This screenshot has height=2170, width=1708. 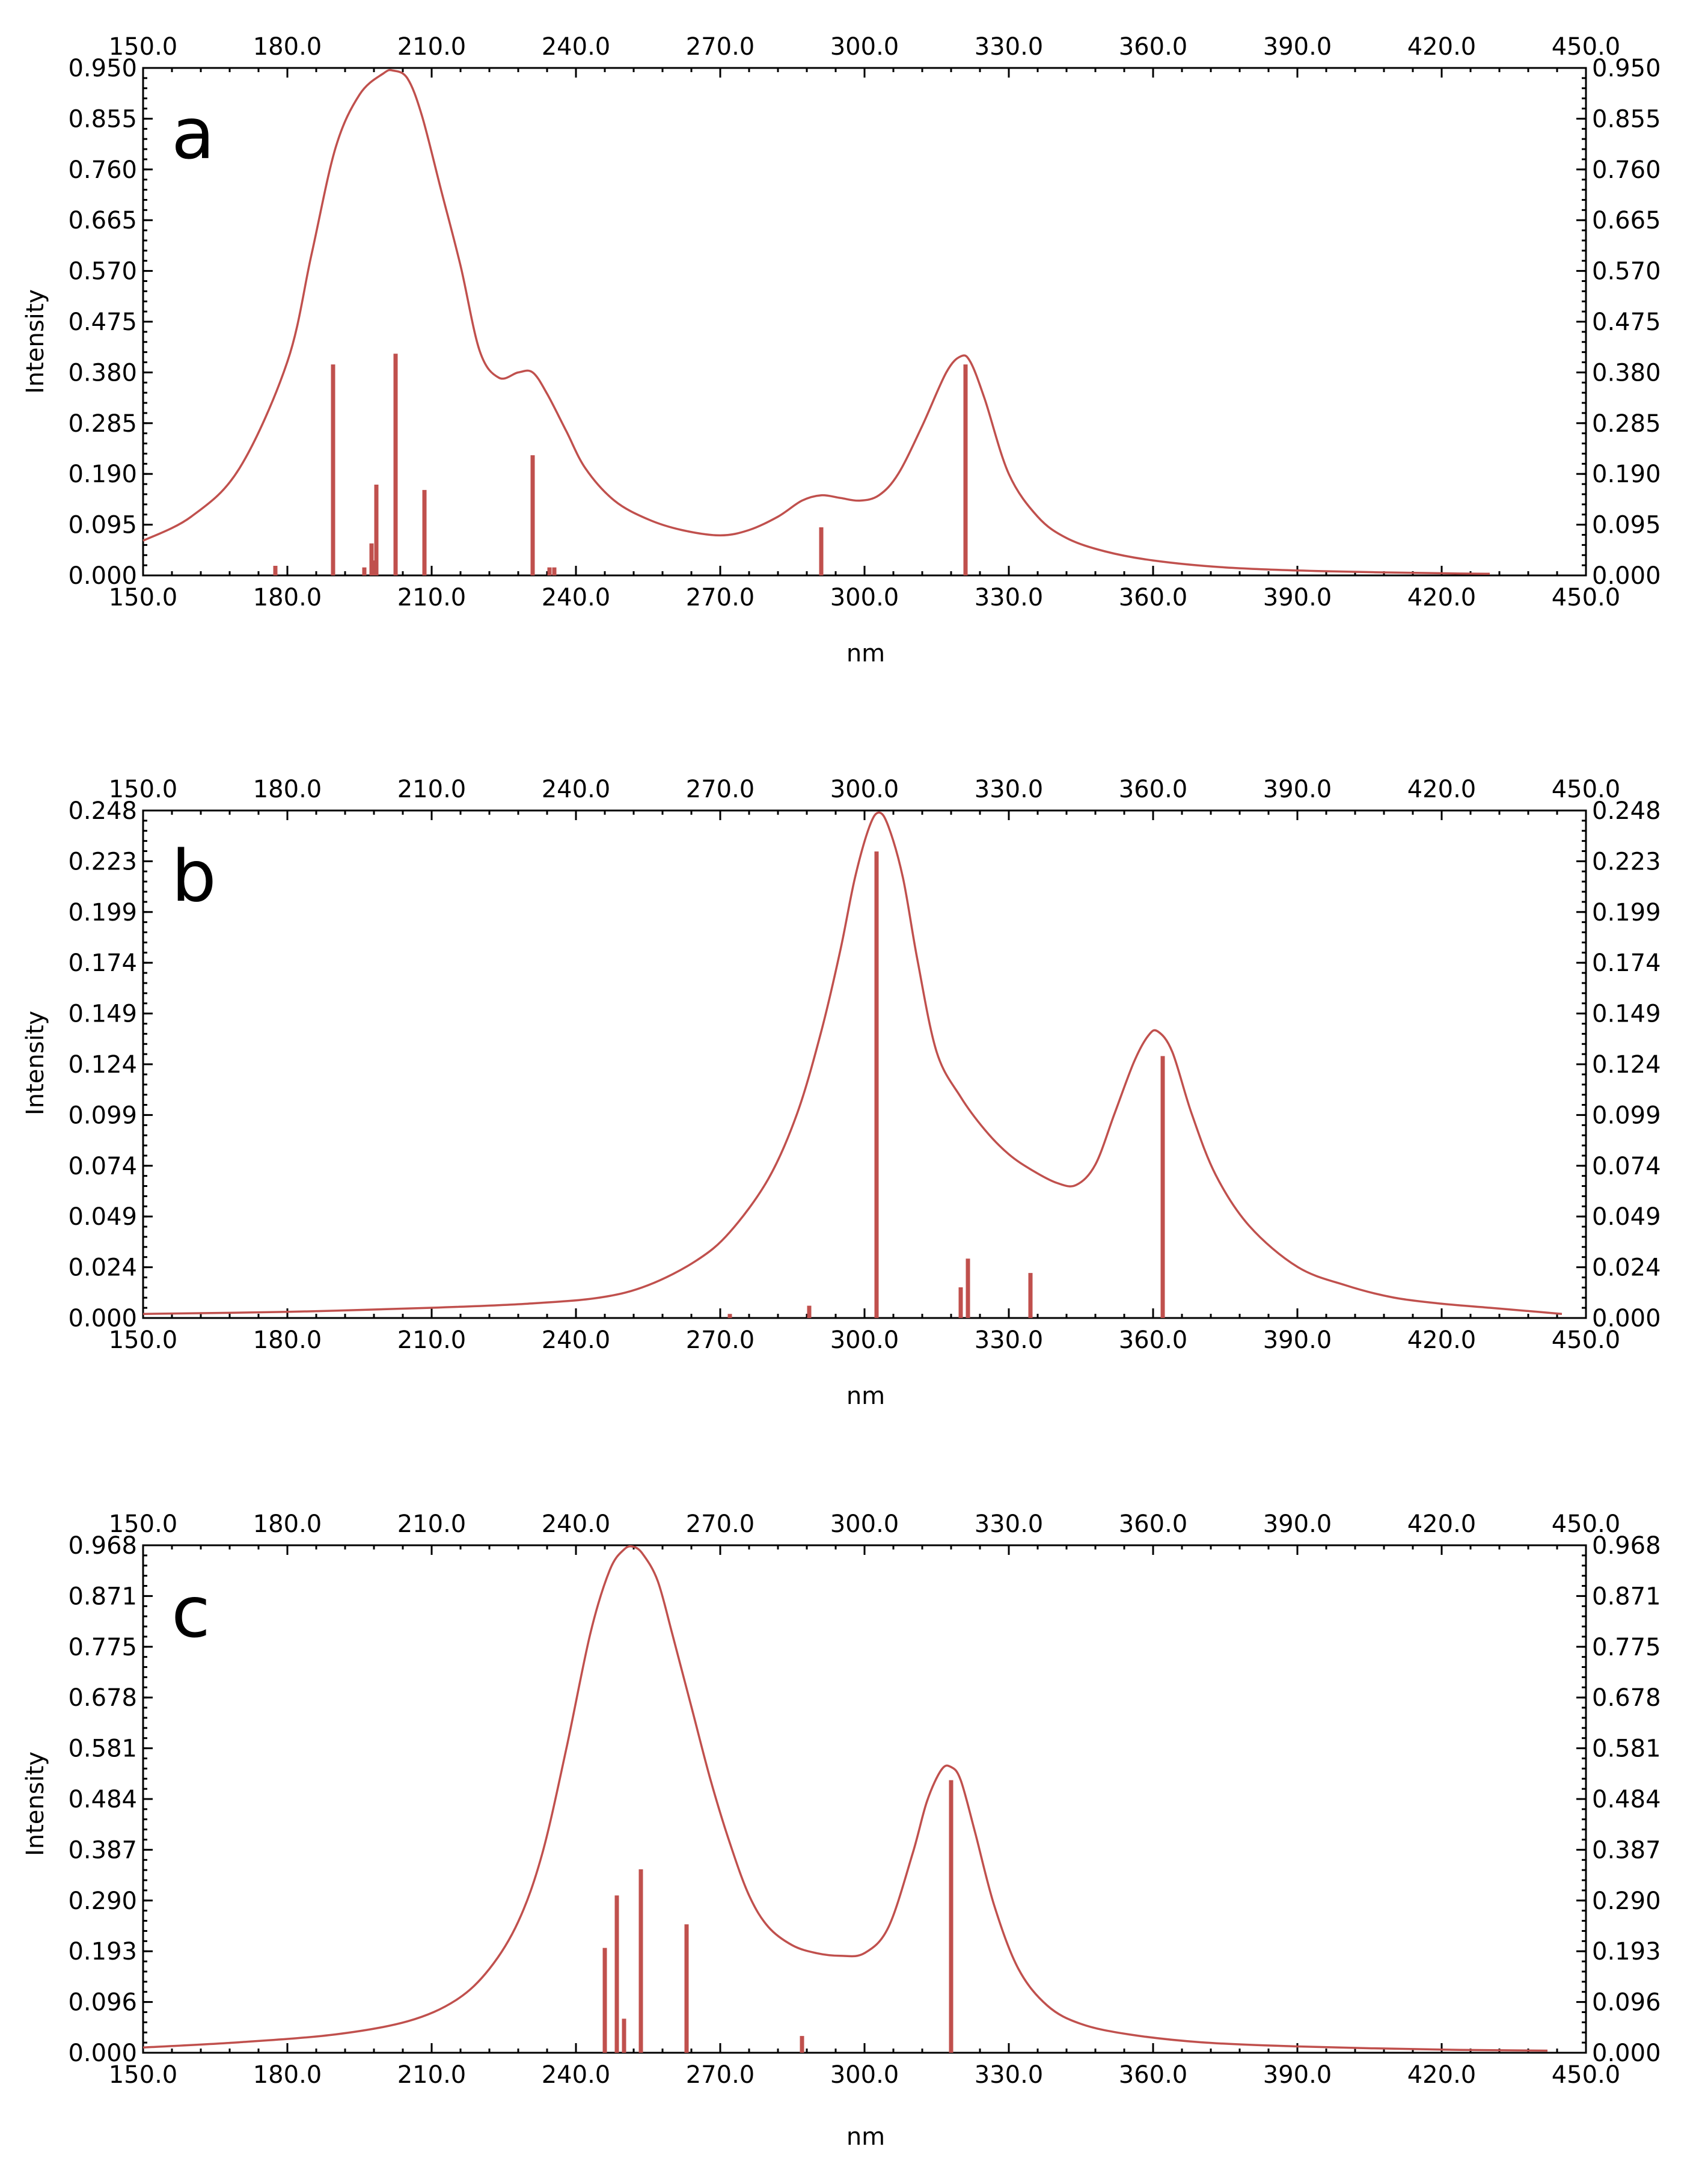 I want to click on y-tick-label-left: 0.855, so click(x=102, y=119).